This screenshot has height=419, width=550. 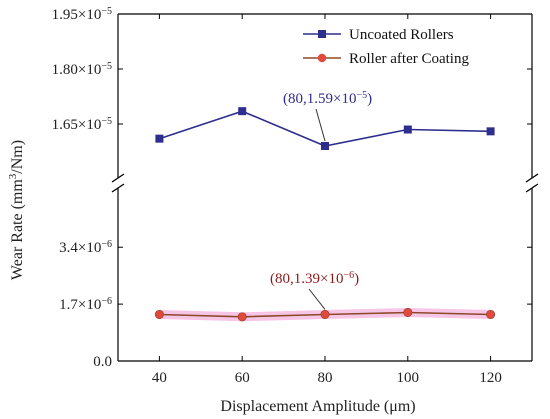 I want to click on y-axis-label-sup: 3, so click(x=13, y=176).